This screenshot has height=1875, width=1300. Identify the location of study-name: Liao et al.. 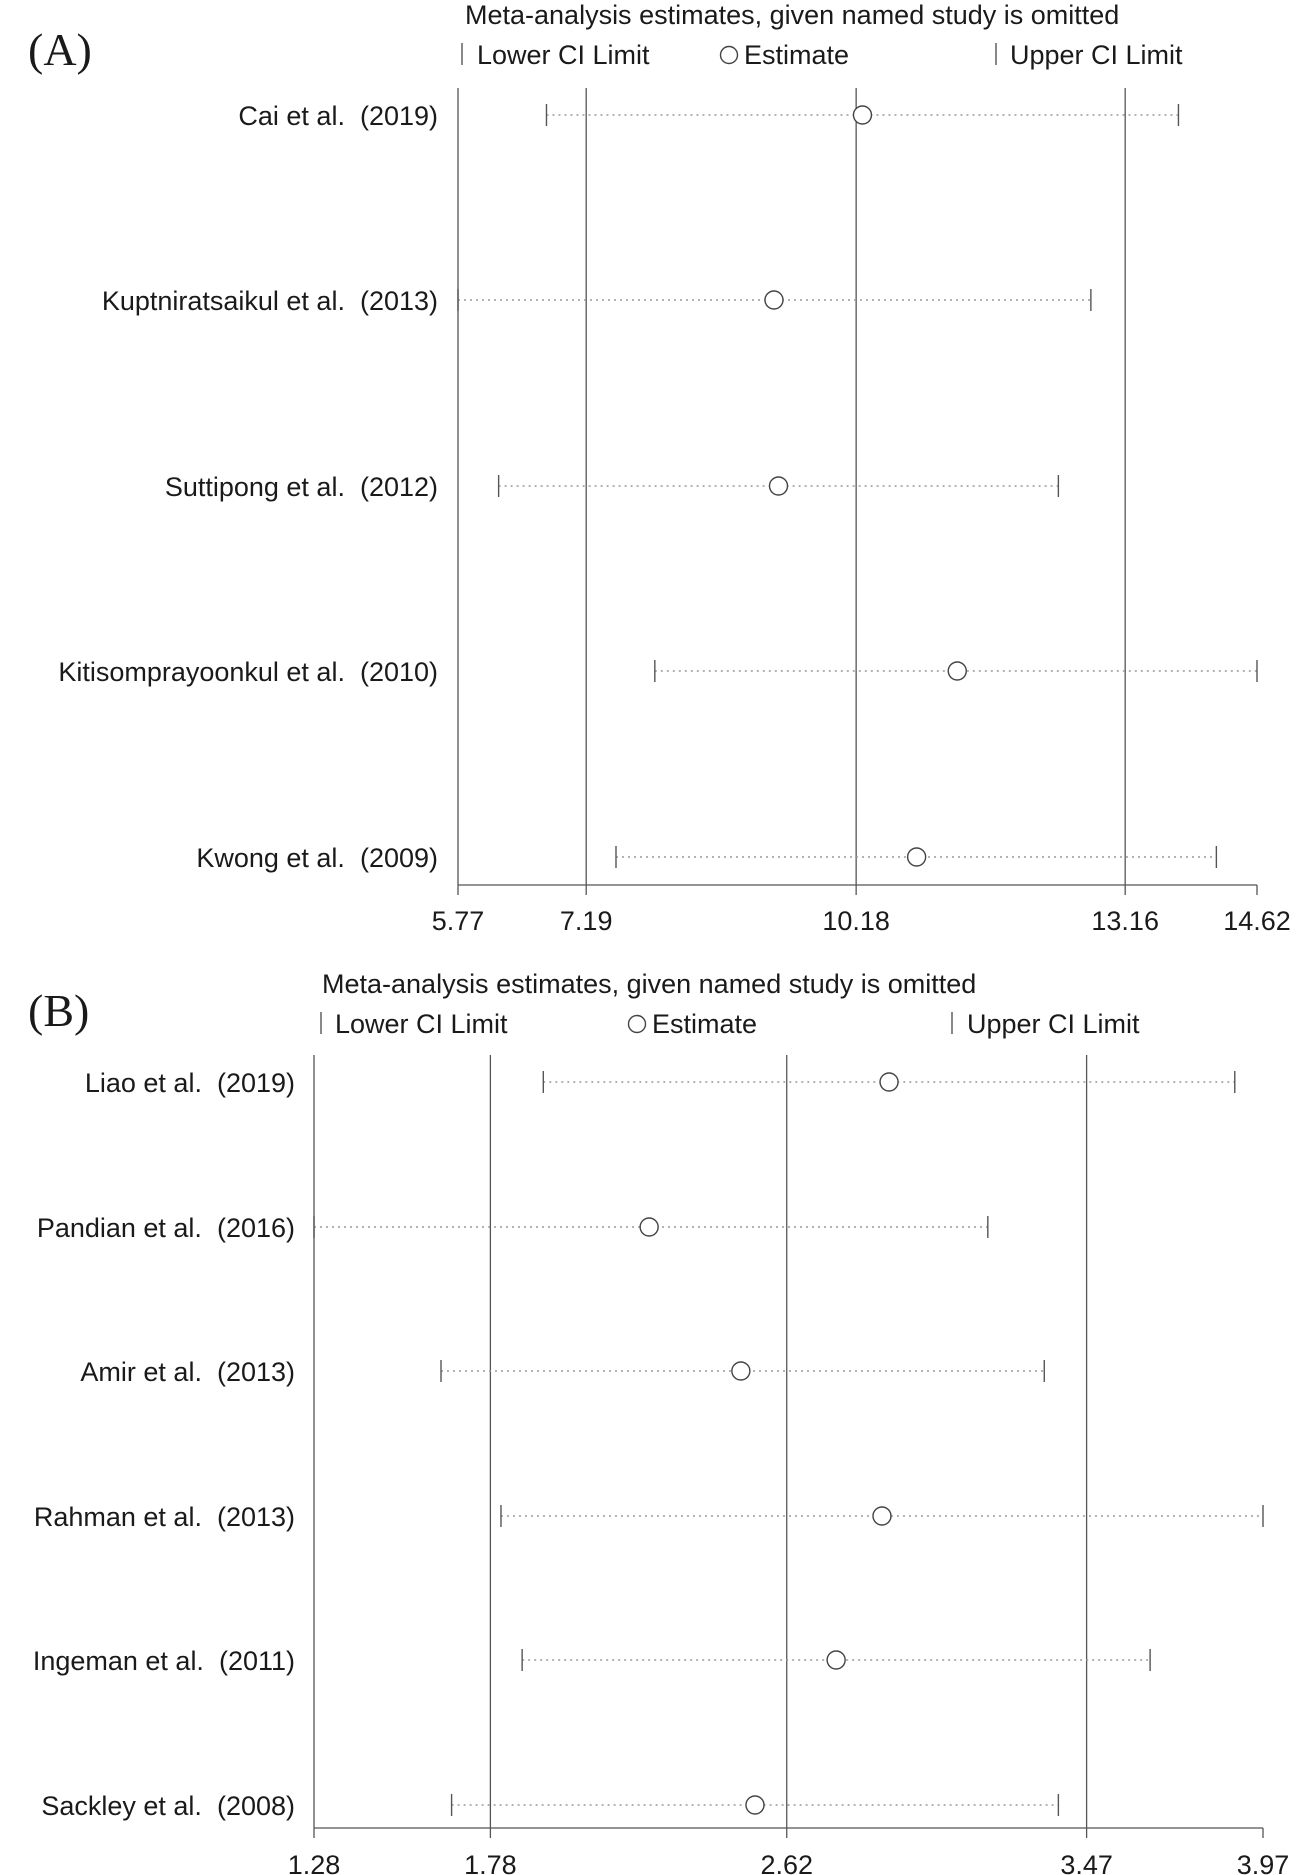
(151, 1083).